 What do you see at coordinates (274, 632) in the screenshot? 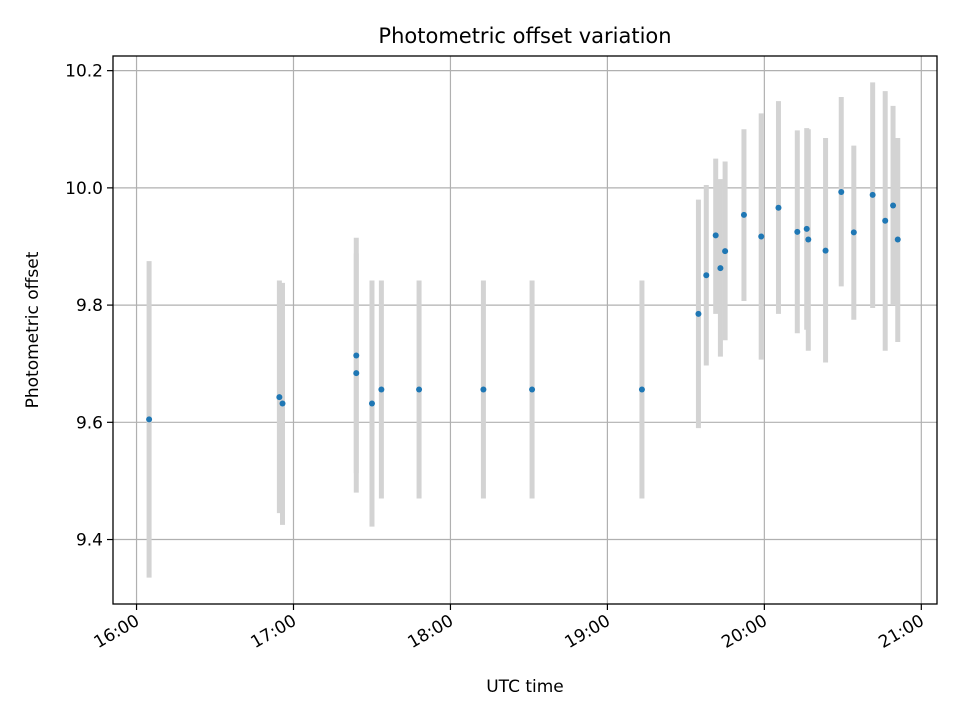
I see `x-tick-label: 17:00` at bounding box center [274, 632].